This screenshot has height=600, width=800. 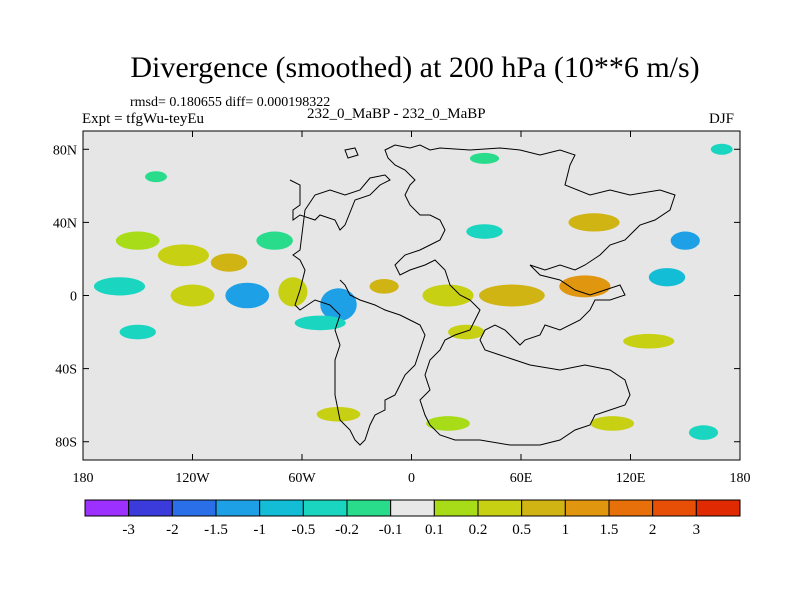 I want to click on x-tick-label-2: 60W, so click(x=302, y=478).